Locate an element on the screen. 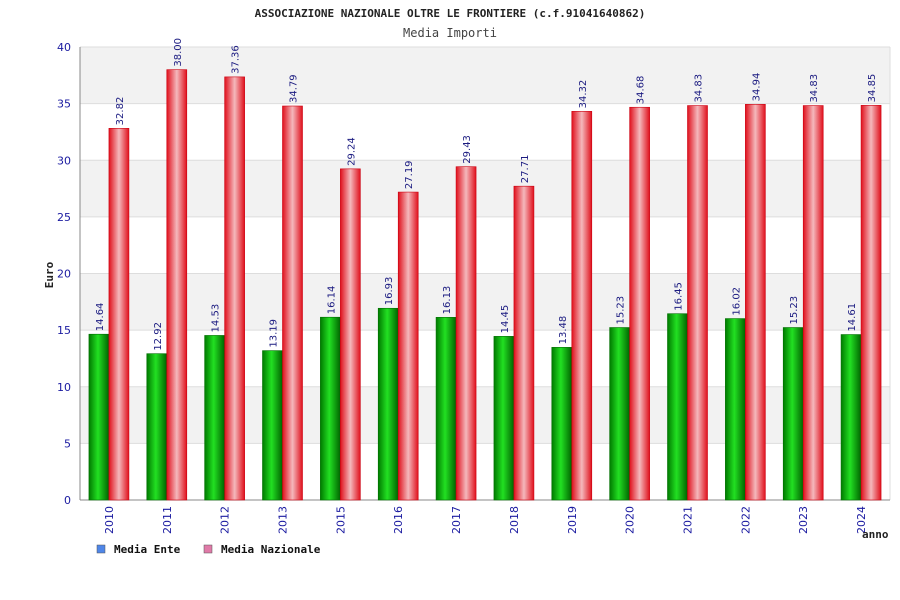 The width and height of the screenshot is (900, 600). value-label: 37.36 is located at coordinates (236, 59).